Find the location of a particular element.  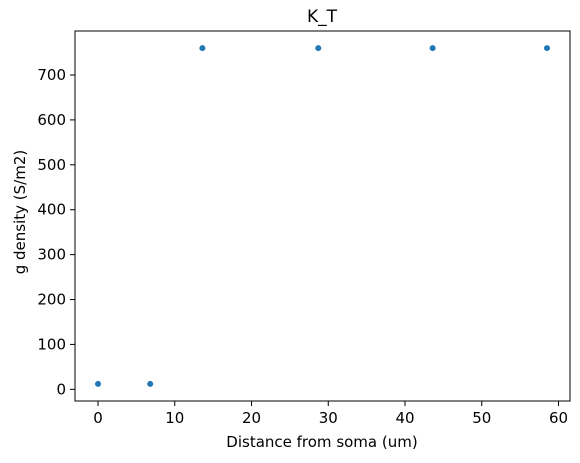

x-tick-label: 0 is located at coordinates (98, 418).